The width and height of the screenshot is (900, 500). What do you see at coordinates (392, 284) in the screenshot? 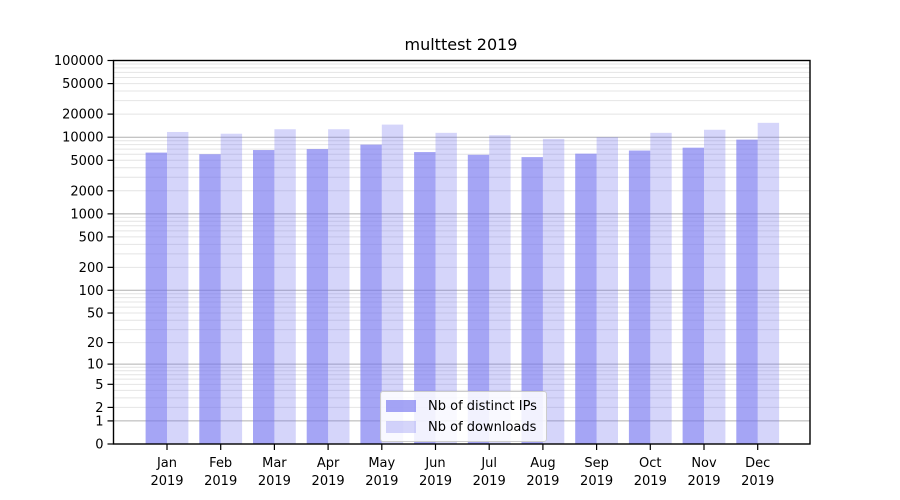
I see `bar-may-downloads` at bounding box center [392, 284].